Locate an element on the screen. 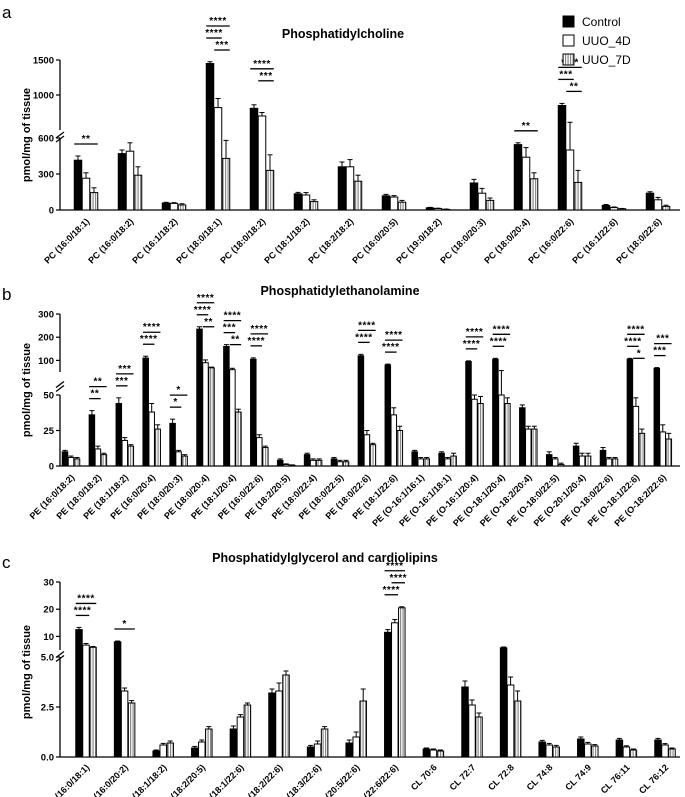 Image resolution: width=685 pixels, height=797 pixels. x-category-label: CL 76:12 is located at coordinates (653, 778).